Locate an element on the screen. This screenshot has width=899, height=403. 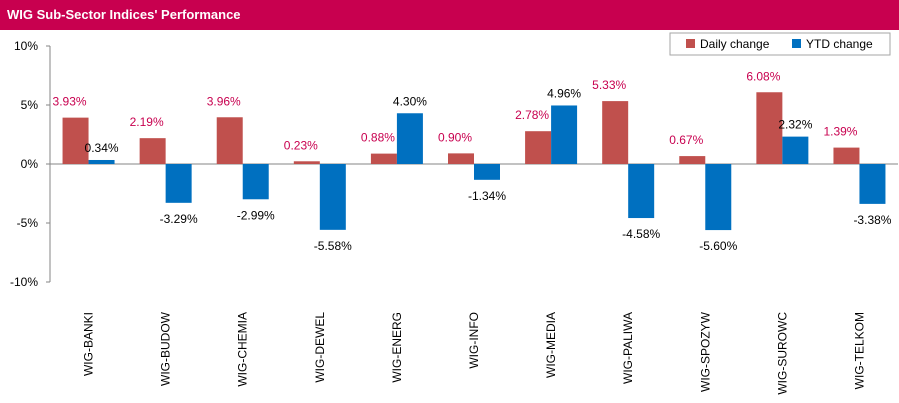
y-tick-label: 0% is located at coordinates (30, 164).